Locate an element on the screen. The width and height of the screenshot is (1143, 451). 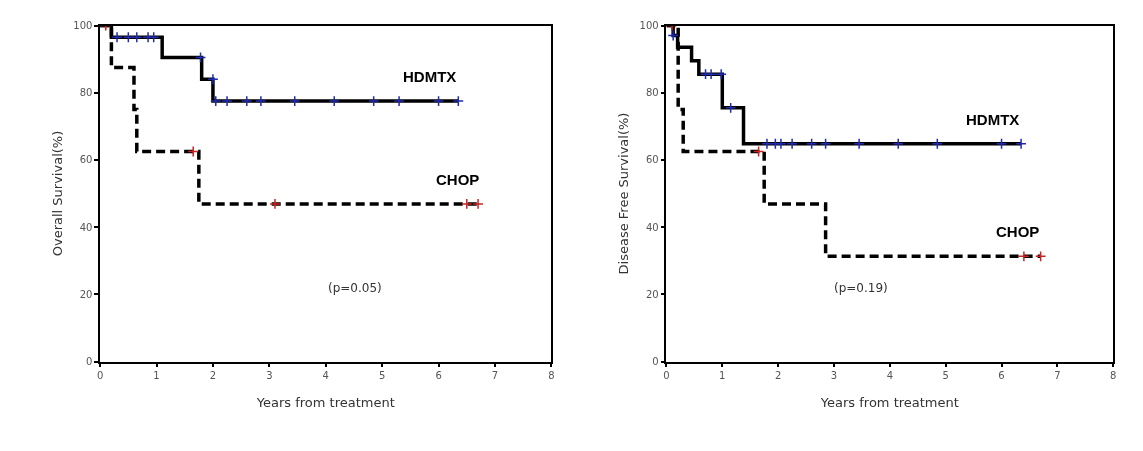
annotation: (p=0.19) is located at coordinates (861, 288).